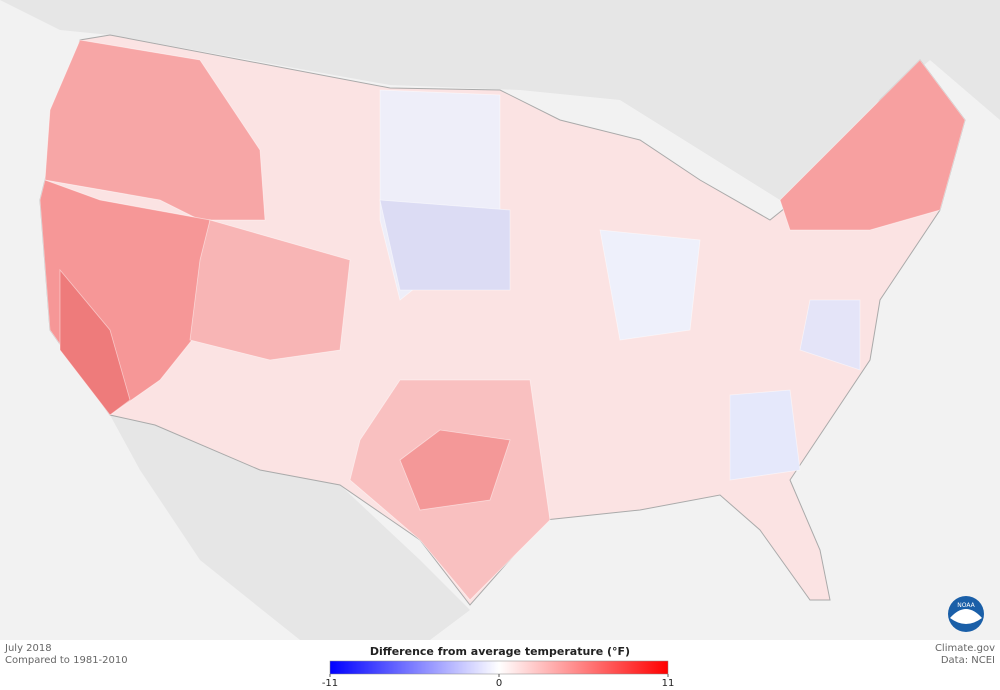  What do you see at coordinates (668, 683) in the screenshot?
I see `legend-tick-label: 11` at bounding box center [668, 683].